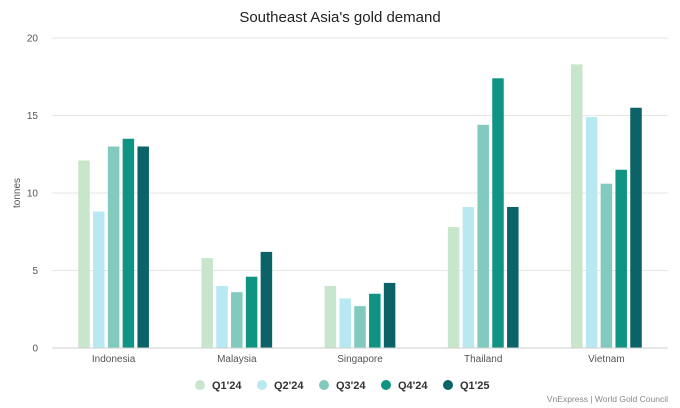 The width and height of the screenshot is (680, 408). Describe the element at coordinates (339, 17) in the screenshot. I see `chart-title: Southeast Asia's gold demand` at that location.